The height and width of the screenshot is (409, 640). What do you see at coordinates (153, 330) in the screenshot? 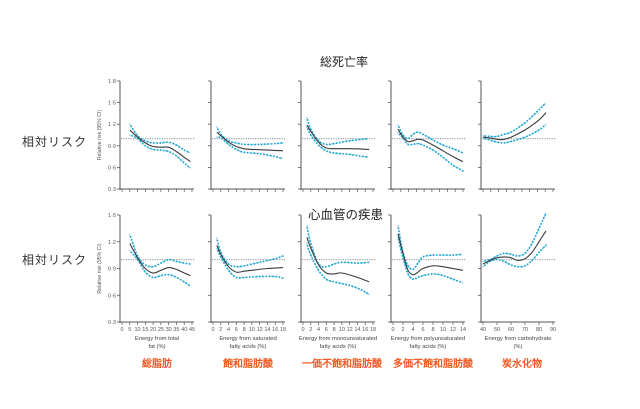
I see `x-tick-label: 20` at bounding box center [153, 330].